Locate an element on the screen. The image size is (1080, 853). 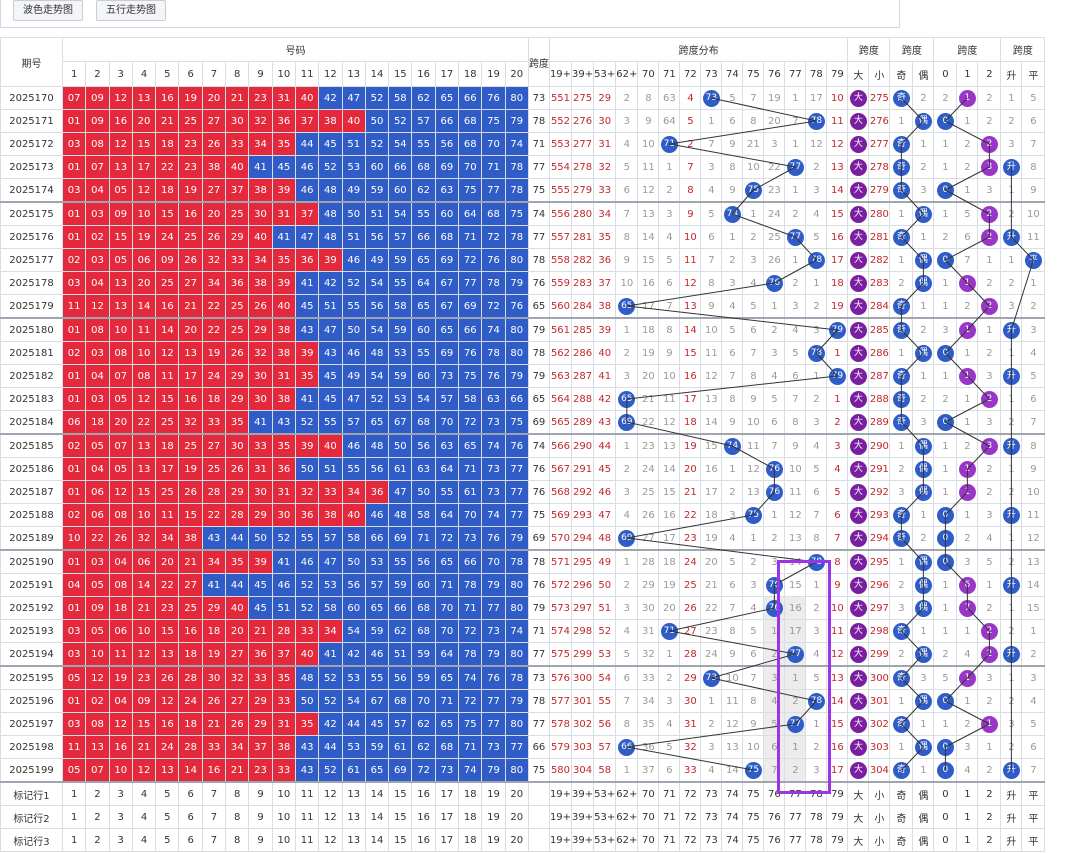
span-dist-cell: 2 is located at coordinates (816, 608).